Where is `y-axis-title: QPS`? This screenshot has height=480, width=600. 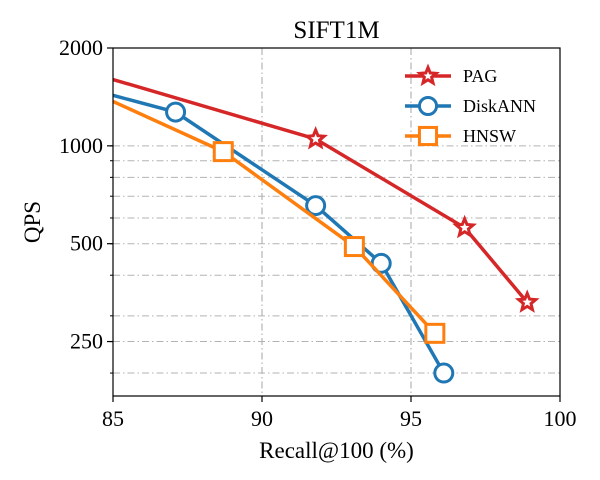
y-axis-title: QPS is located at coordinates (32, 222).